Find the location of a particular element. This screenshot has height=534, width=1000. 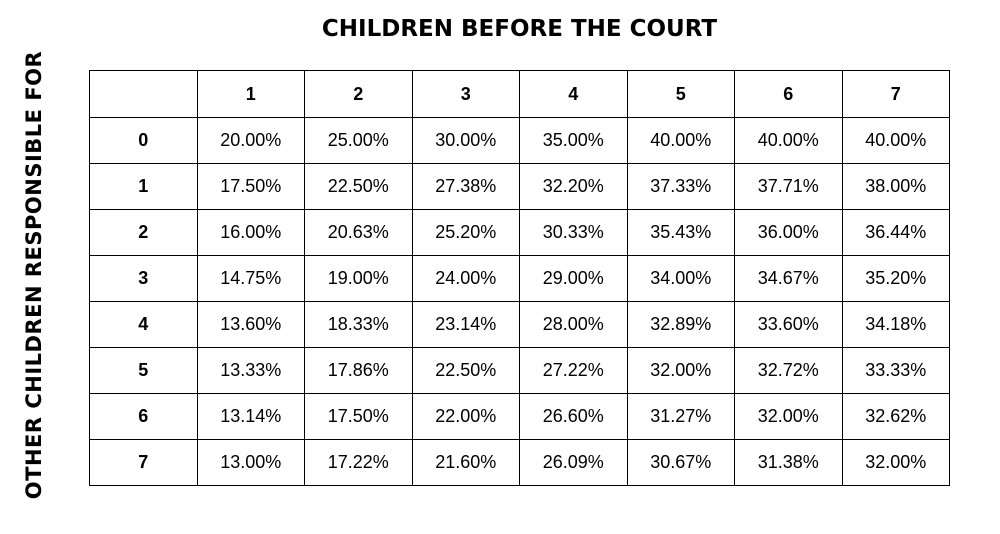

table-cell: 13.00% is located at coordinates (250, 462).